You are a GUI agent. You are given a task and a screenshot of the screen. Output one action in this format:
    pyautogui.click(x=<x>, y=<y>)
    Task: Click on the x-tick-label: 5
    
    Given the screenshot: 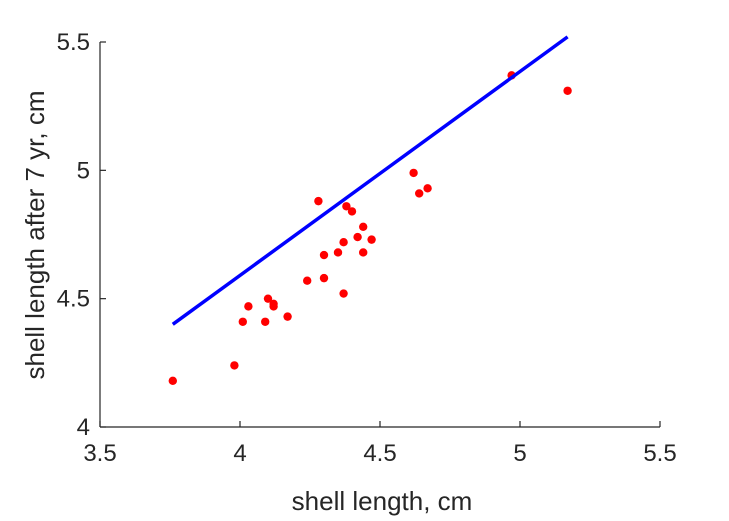 What is the action you would take?
    pyautogui.click(x=519, y=453)
    